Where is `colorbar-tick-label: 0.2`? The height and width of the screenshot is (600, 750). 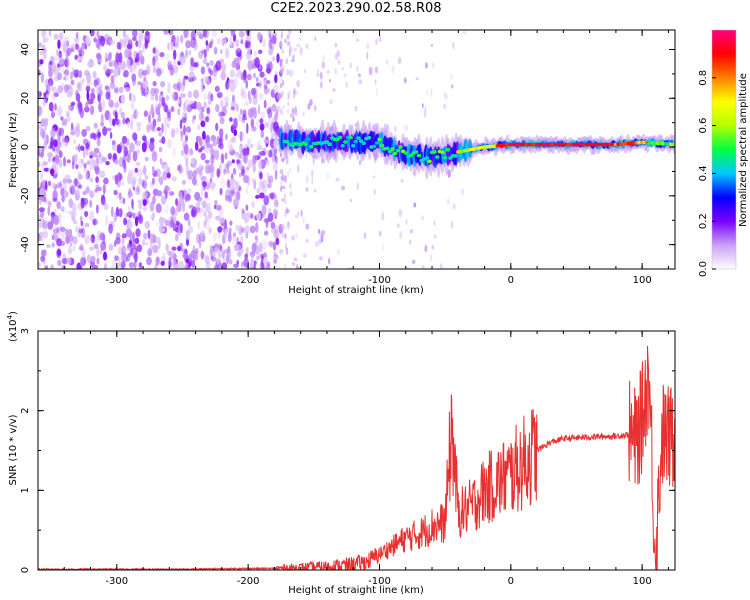
colorbar-tick-label: 0.2 is located at coordinates (703, 221).